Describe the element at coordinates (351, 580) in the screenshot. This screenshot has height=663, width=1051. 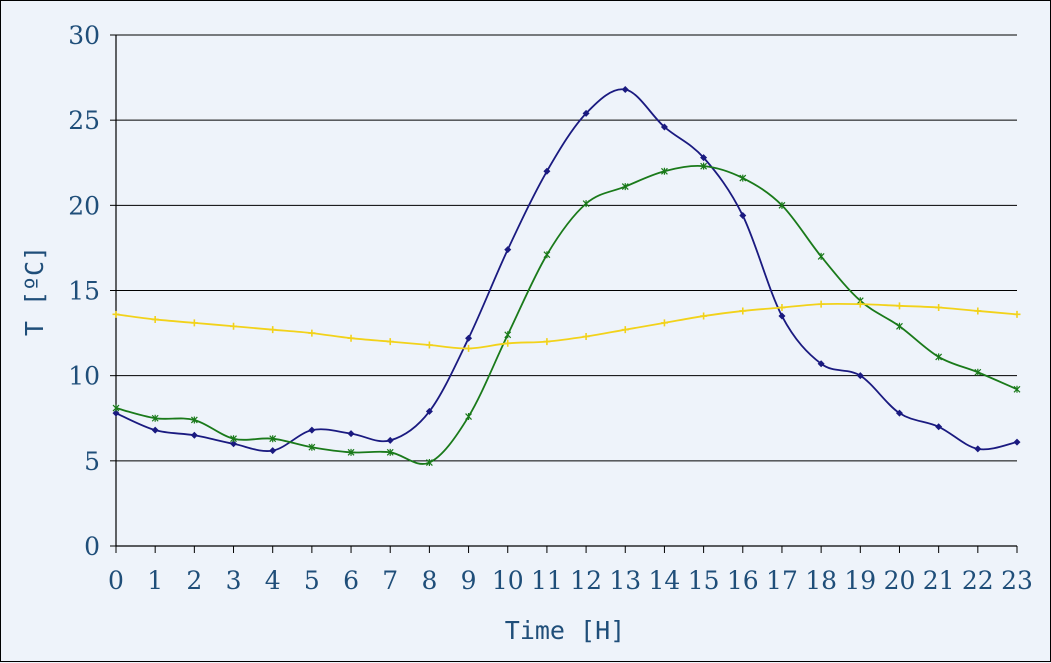
I see `x-tick-label: 6` at that location.